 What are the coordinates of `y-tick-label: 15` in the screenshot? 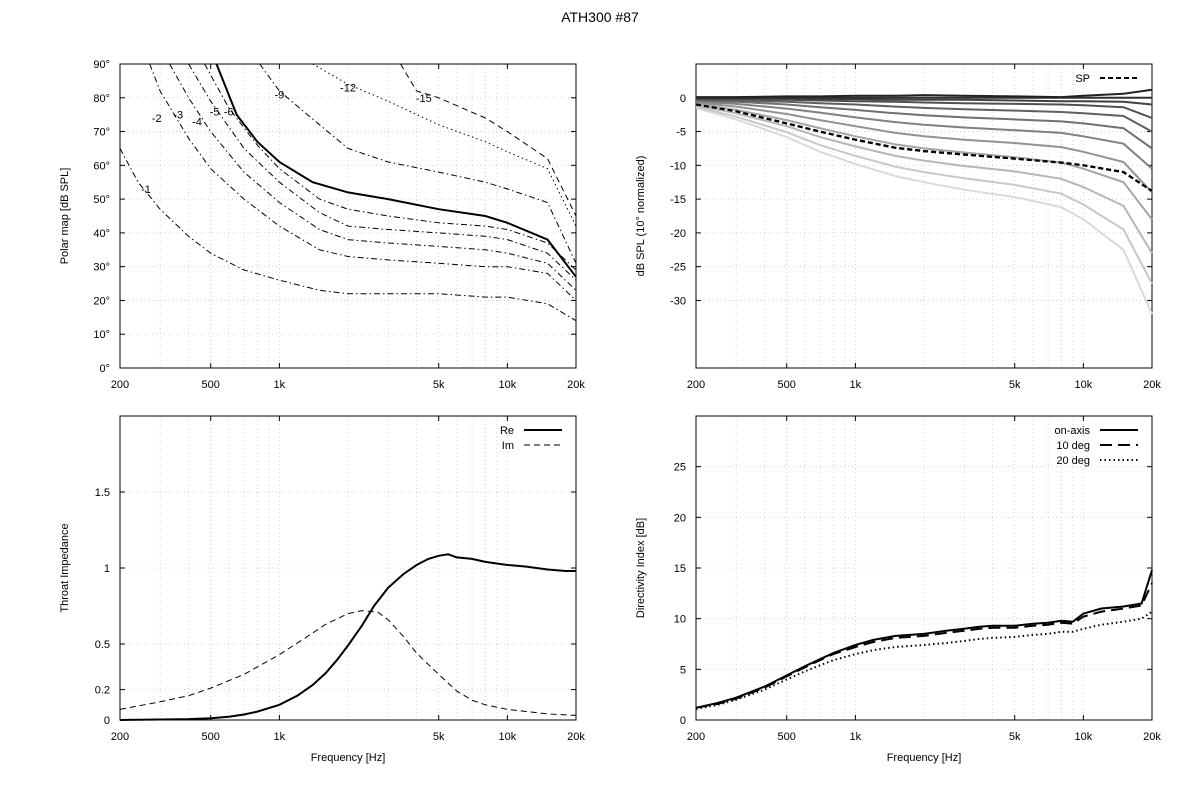 It's located at (680, 569).